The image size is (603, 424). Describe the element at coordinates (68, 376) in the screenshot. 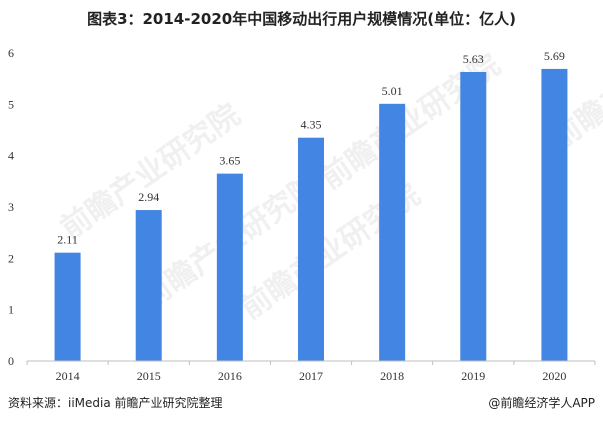

I see `x-tick-label-2014: 2014` at that location.